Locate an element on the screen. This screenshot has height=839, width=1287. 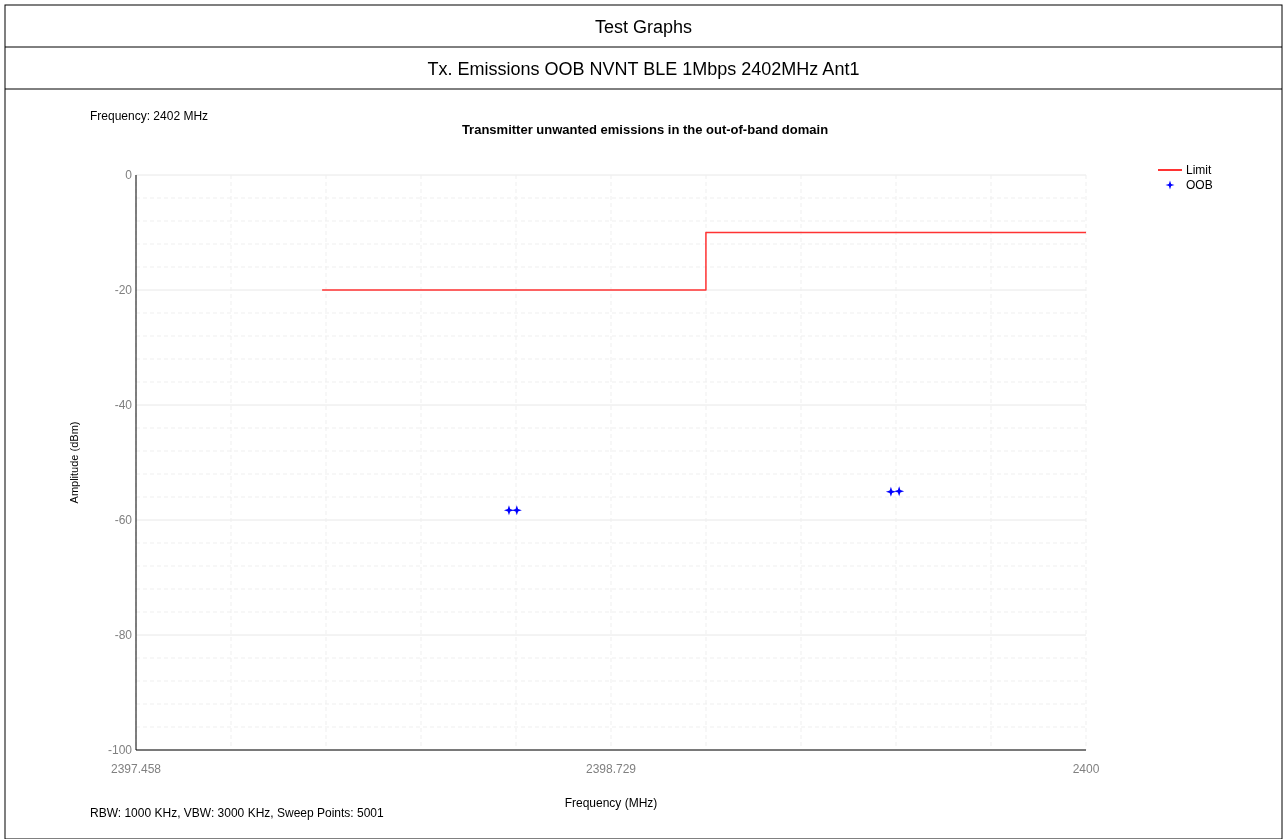
legend-label: Limit is located at coordinates (1199, 170).